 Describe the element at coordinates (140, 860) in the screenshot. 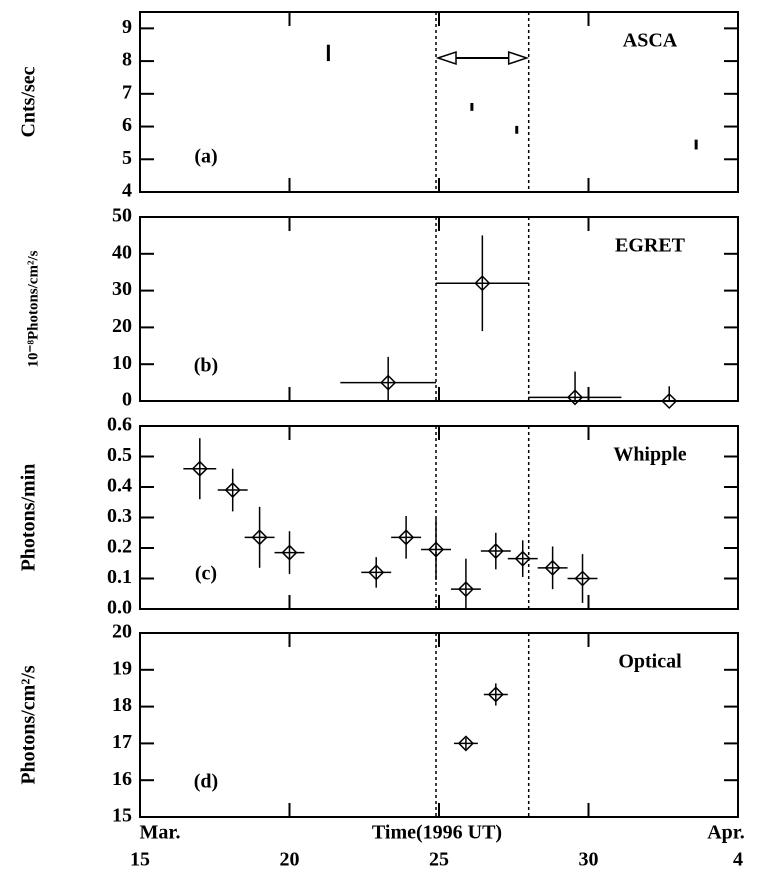

I see `x-tick-label: 15` at that location.